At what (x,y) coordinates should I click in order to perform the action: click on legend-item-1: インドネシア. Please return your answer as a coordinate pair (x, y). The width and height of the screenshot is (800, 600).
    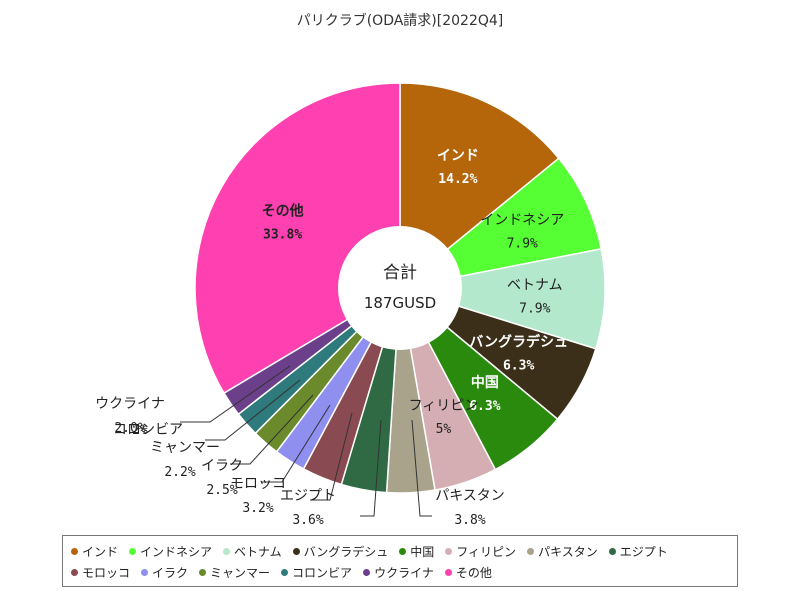
    Looking at the image, I should click on (170, 551).